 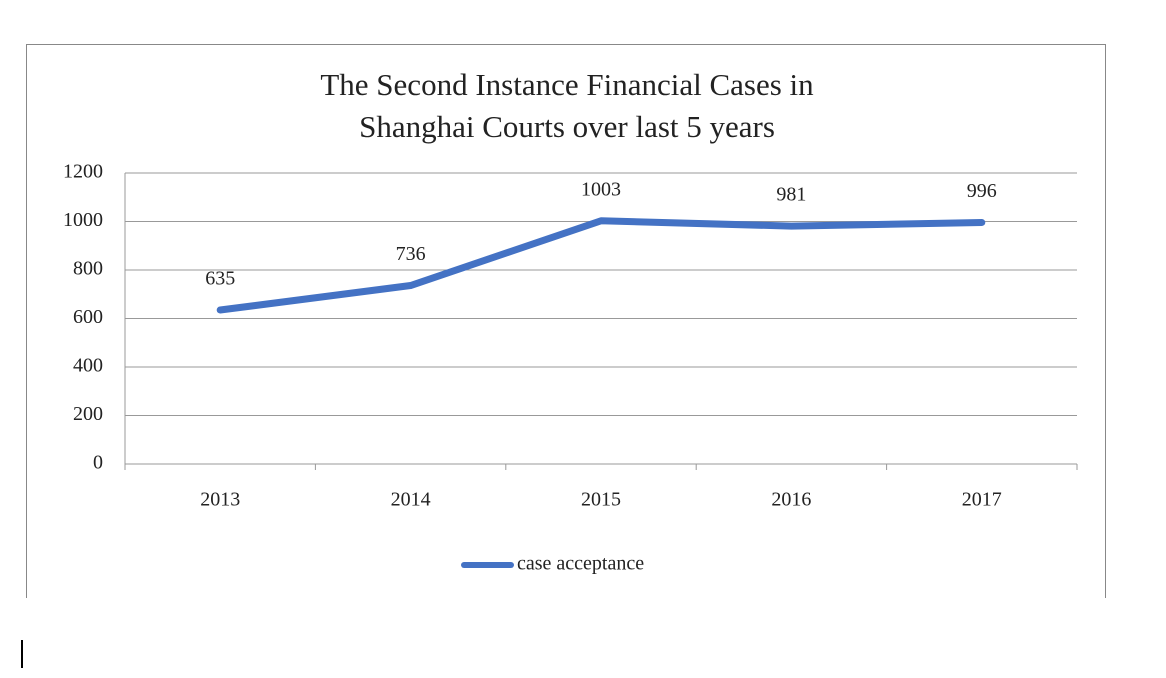 What do you see at coordinates (220, 279) in the screenshot?
I see `data-label: 635` at bounding box center [220, 279].